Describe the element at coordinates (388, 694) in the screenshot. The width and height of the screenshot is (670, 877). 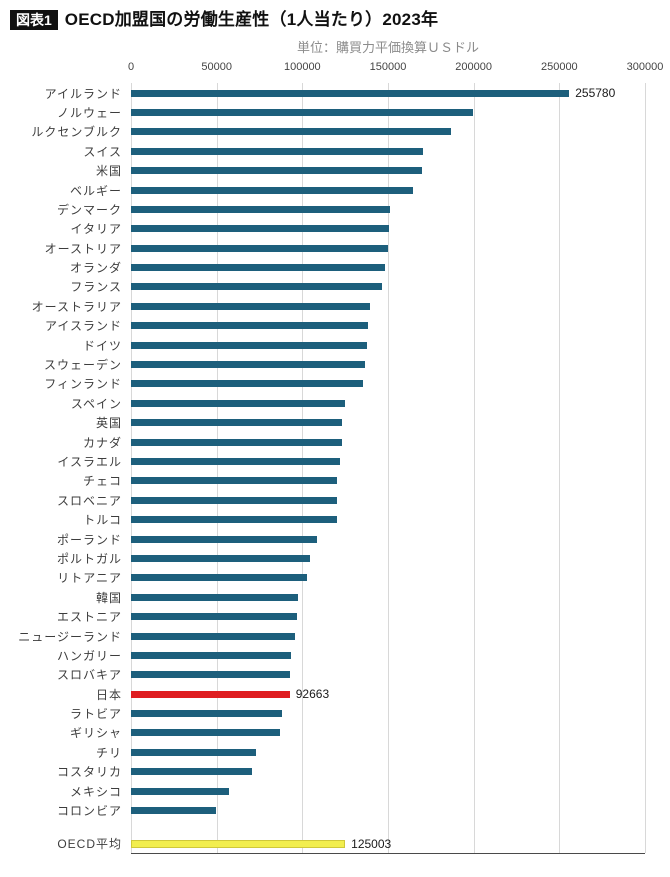
I see `bar-track: 92663` at that location.